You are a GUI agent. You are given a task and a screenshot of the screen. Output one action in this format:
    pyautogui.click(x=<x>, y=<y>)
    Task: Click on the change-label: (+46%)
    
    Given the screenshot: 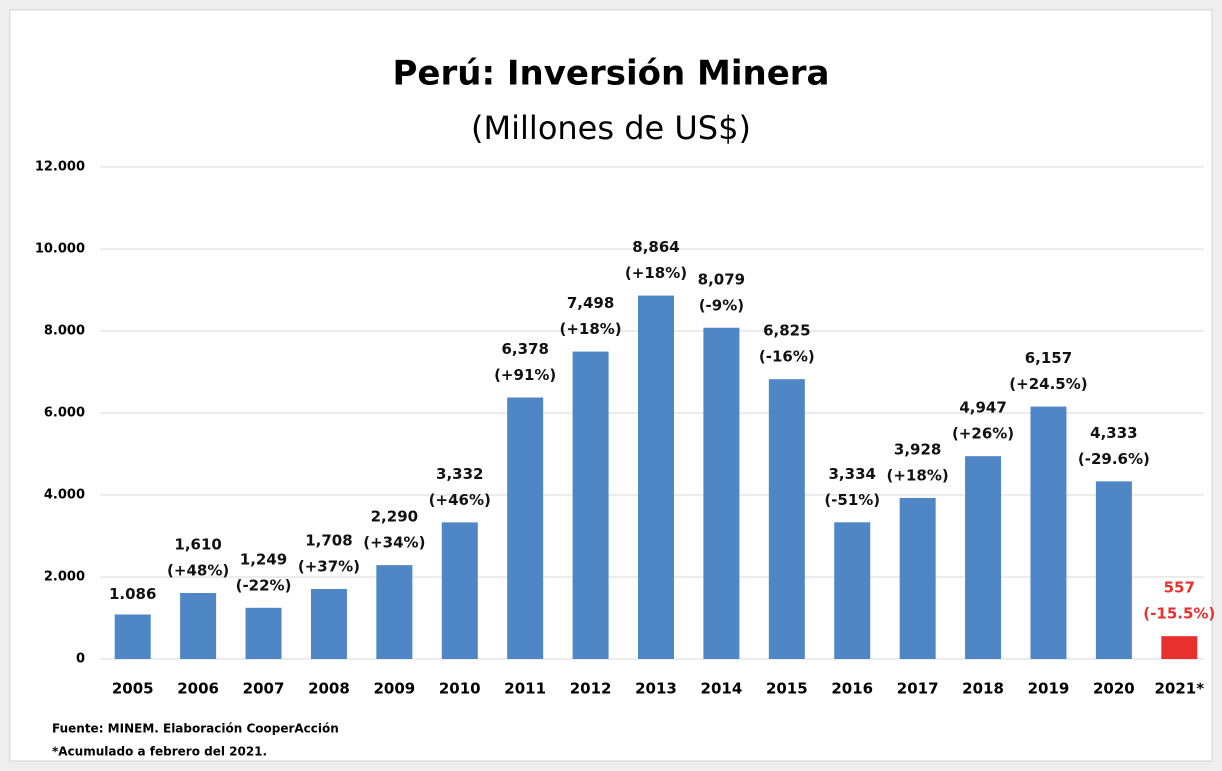 What is the action you would take?
    pyautogui.click(x=460, y=500)
    